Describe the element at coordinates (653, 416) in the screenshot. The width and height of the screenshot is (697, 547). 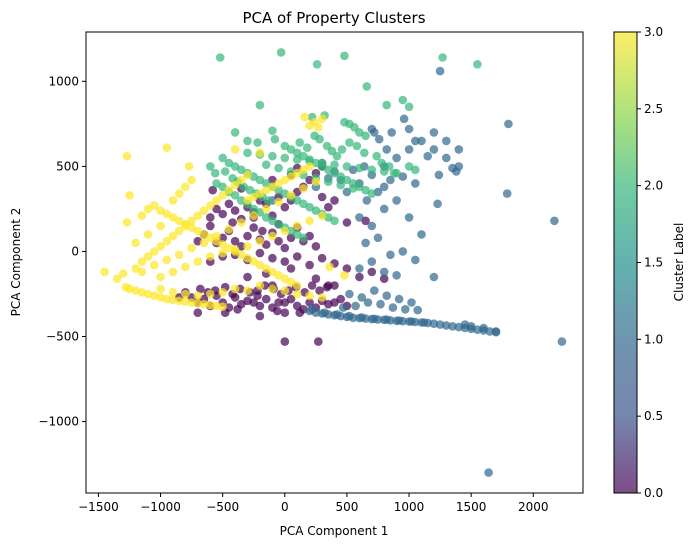
I see `colorbar-tick-label: 0.5` at that location.